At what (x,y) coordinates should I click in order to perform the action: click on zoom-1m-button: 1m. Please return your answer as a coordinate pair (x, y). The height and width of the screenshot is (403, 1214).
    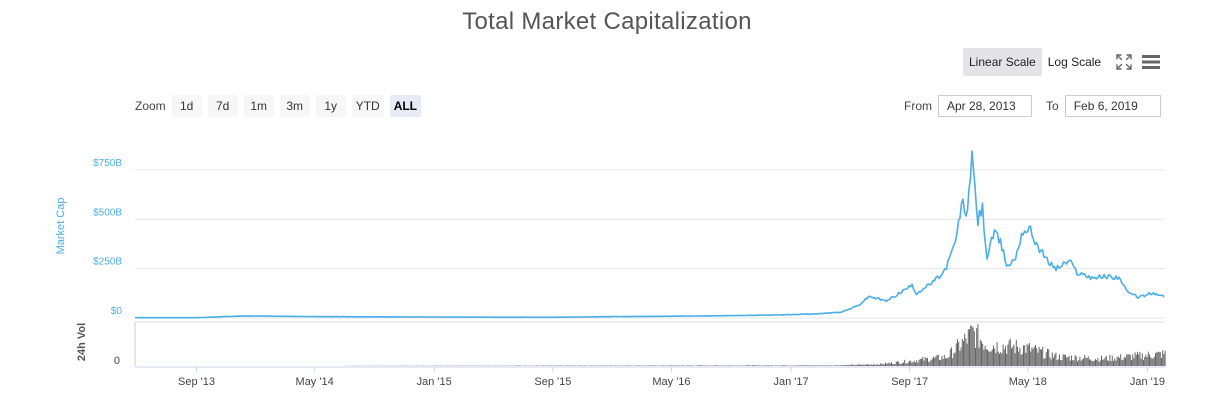
    Looking at the image, I should click on (258, 106).